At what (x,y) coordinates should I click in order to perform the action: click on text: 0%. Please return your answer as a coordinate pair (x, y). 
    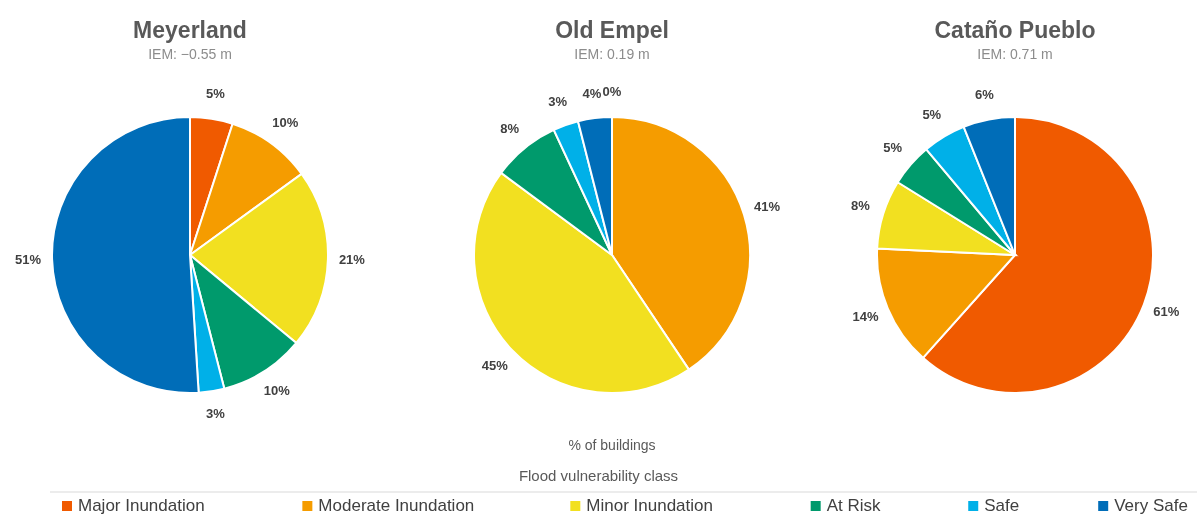
    Looking at the image, I should click on (612, 92).